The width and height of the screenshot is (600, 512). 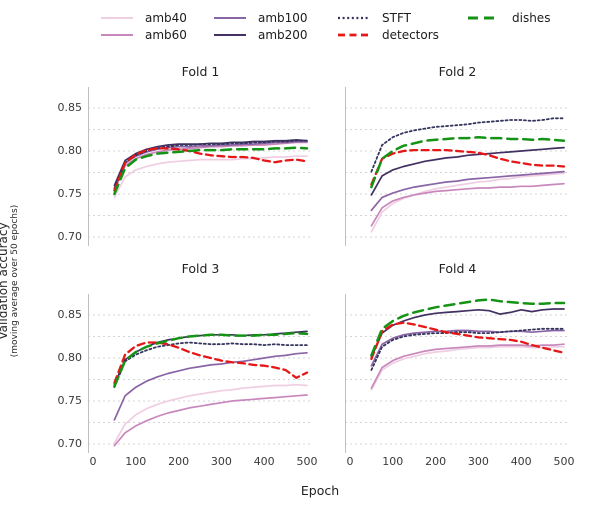 What do you see at coordinates (283, 18) in the screenshot?
I see `legend-label: amb100` at bounding box center [283, 18].